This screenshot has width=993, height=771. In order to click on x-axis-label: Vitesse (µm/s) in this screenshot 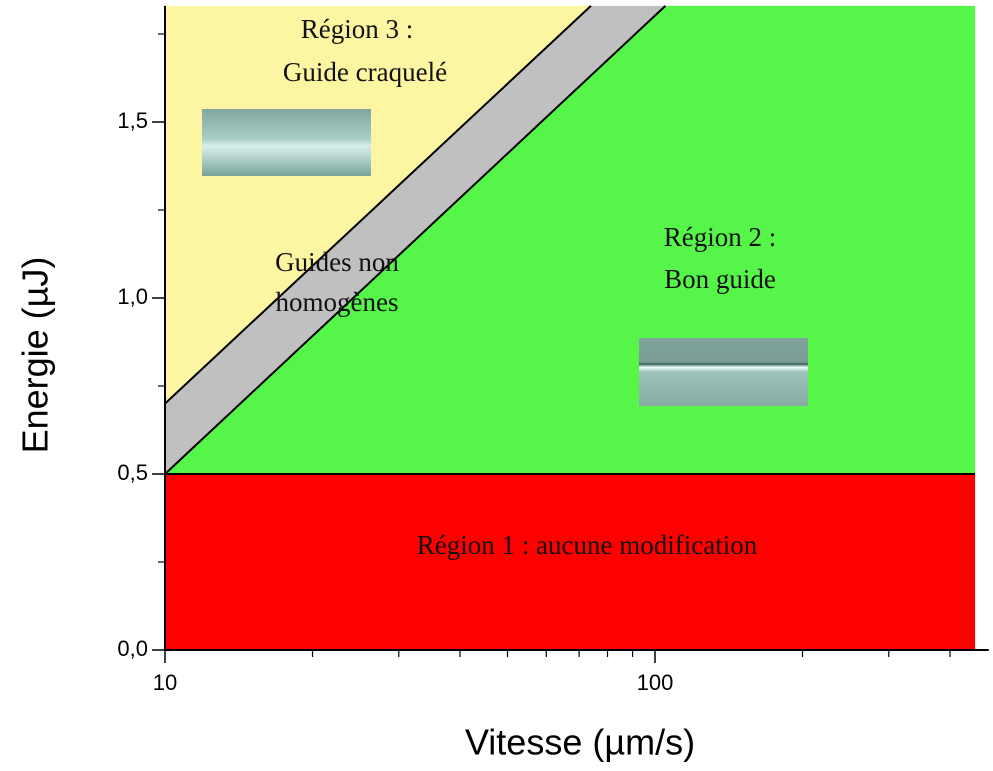, I will do `click(580, 742)`.